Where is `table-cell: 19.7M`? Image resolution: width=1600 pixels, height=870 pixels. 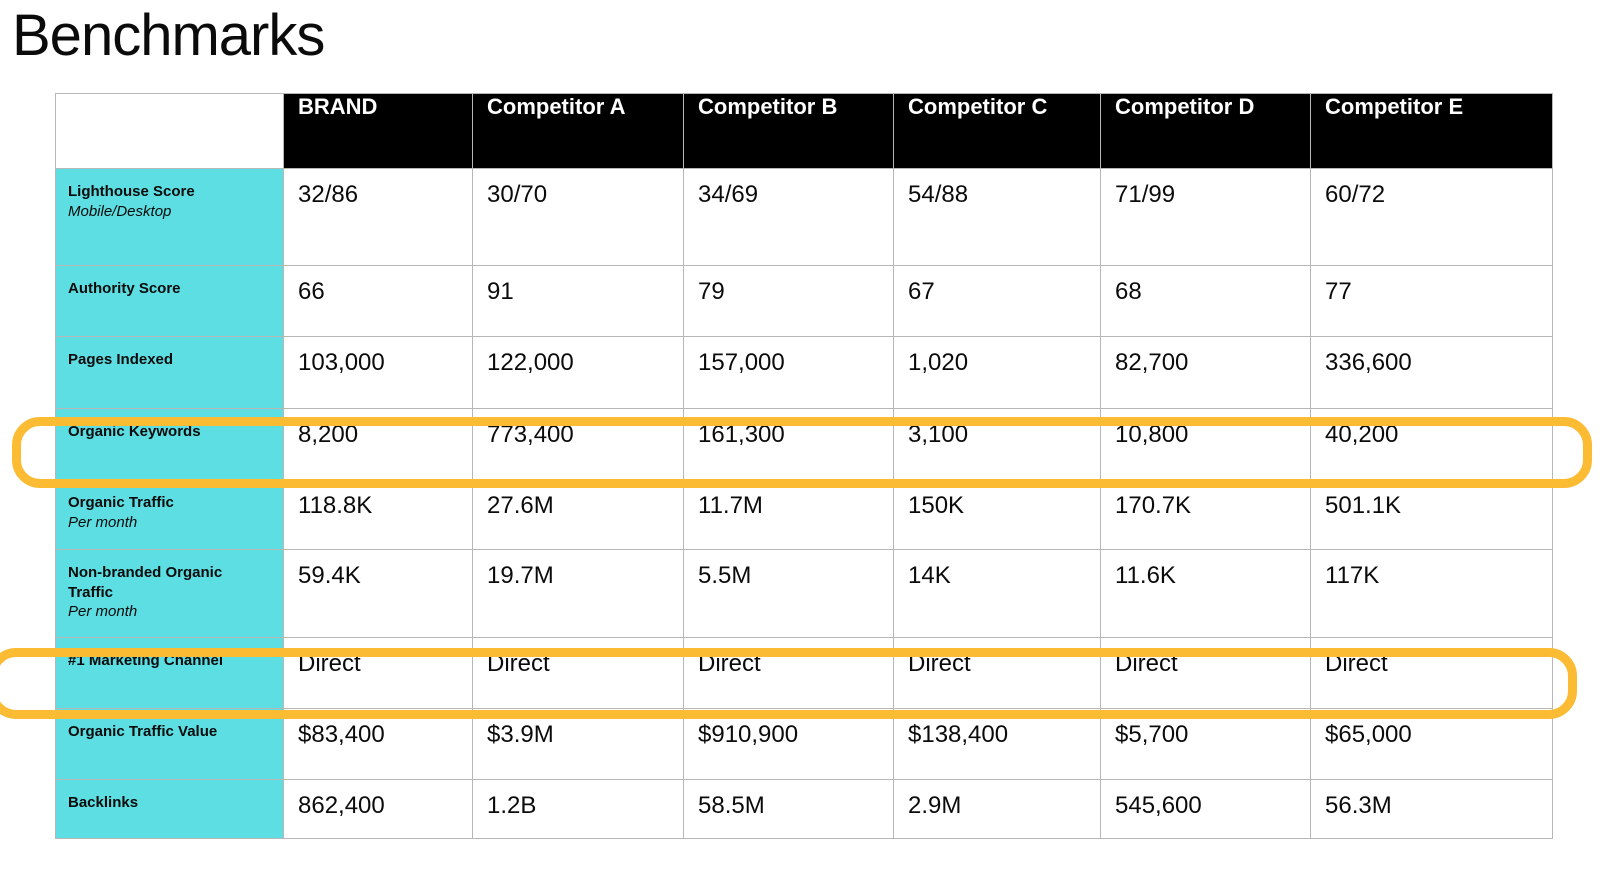
table-cell: 19.7M is located at coordinates (578, 593).